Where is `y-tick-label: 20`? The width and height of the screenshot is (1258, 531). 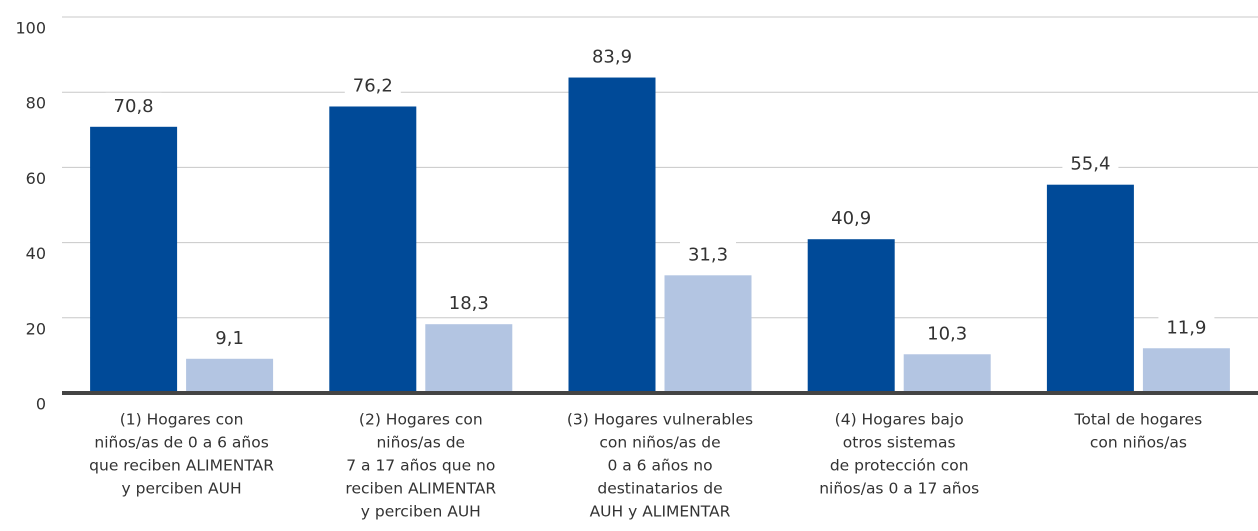 y-tick-label: 20 is located at coordinates (36, 328).